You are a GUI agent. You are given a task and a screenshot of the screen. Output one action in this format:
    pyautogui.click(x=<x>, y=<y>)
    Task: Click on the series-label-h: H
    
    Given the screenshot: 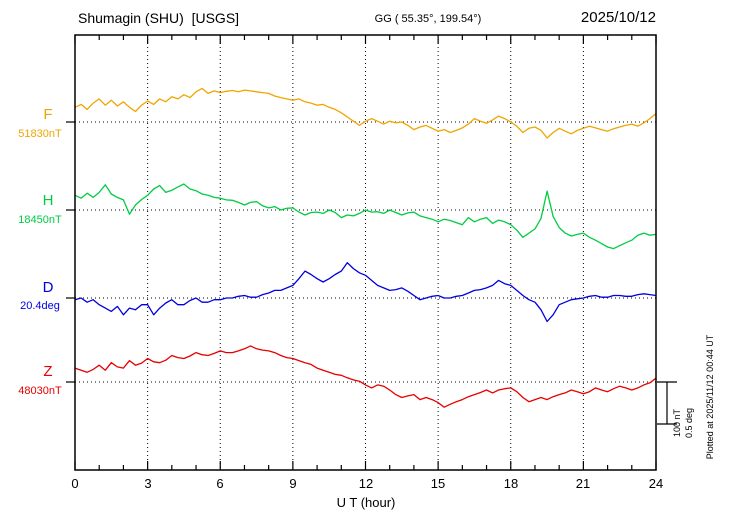 What is the action you would take?
    pyautogui.click(x=48, y=200)
    